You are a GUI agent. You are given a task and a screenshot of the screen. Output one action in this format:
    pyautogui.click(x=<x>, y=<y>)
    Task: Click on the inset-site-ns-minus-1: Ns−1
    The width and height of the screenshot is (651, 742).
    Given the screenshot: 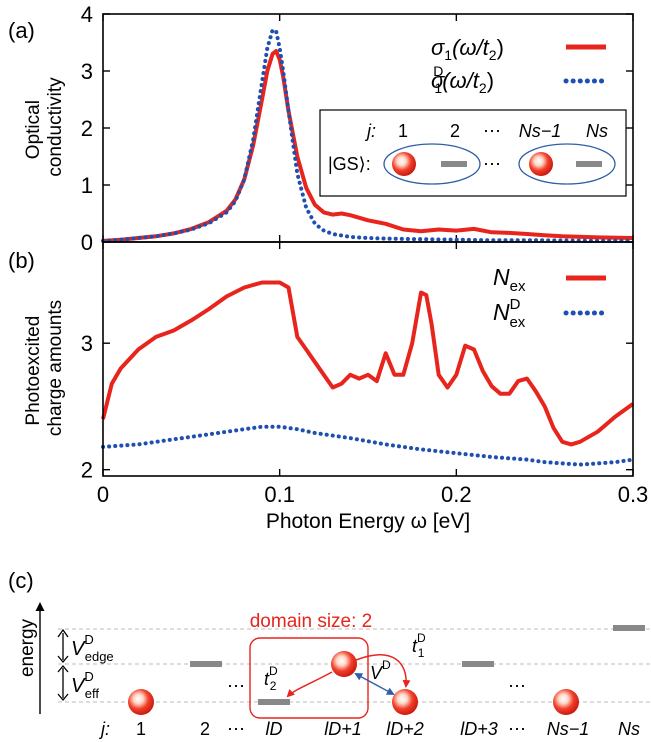 What is the action you would take?
    pyautogui.click(x=540, y=131)
    